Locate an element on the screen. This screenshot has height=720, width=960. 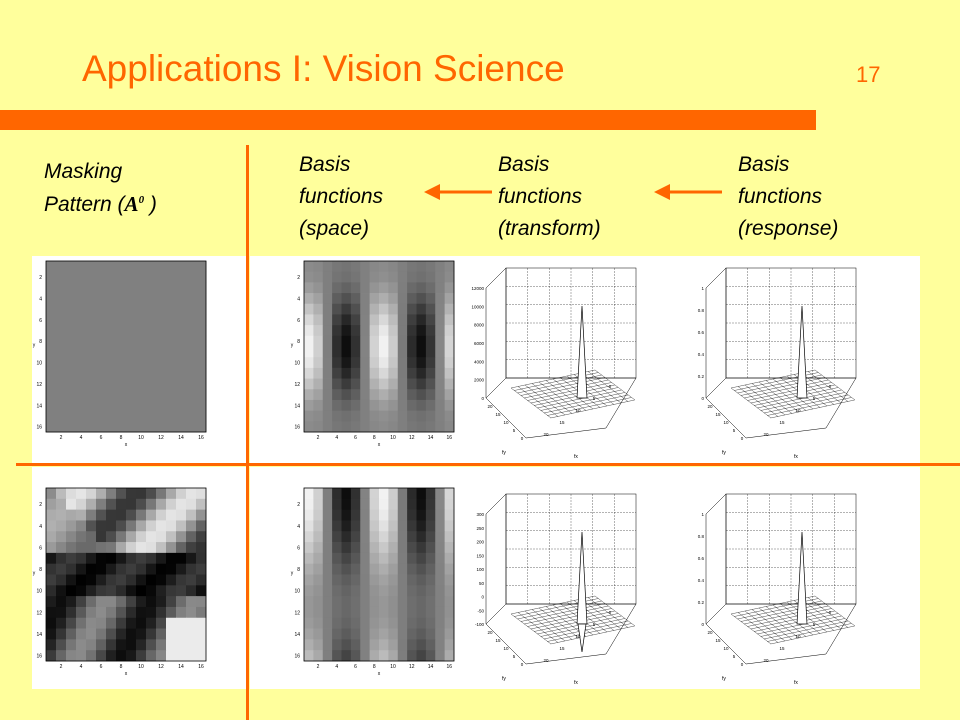
z-tick-label: -50 is located at coordinates (480, 610).